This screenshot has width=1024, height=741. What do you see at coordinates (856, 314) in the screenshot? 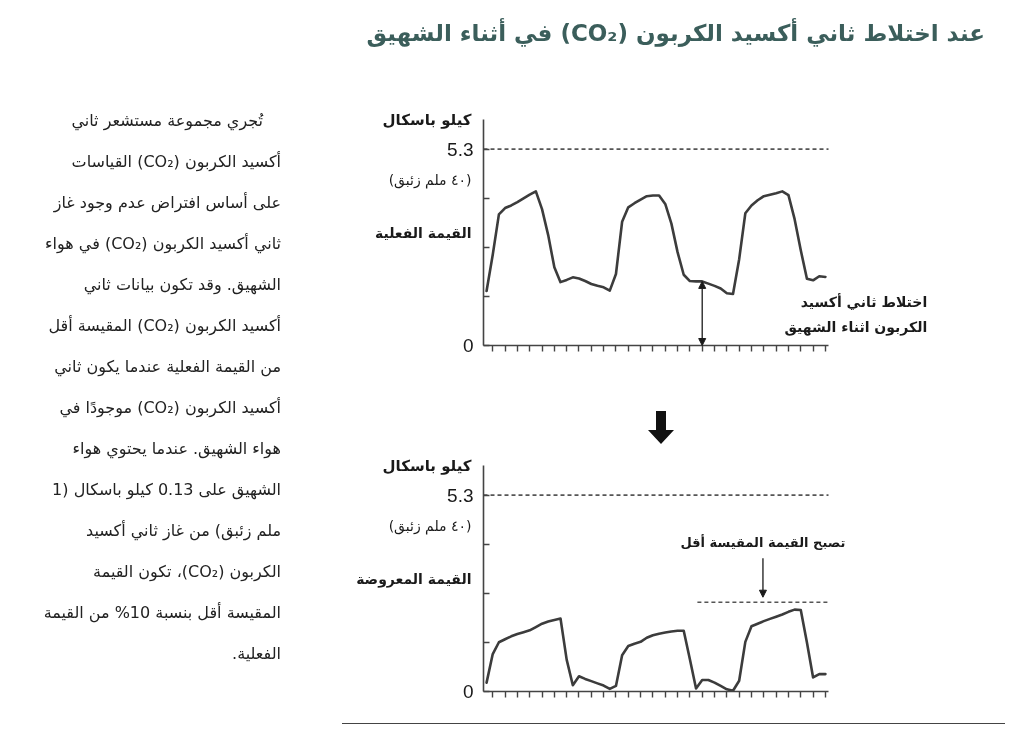
I see `annotation: اختلاط ثاني أكسيد الكربون اثناء الشهيق` at bounding box center [856, 314].